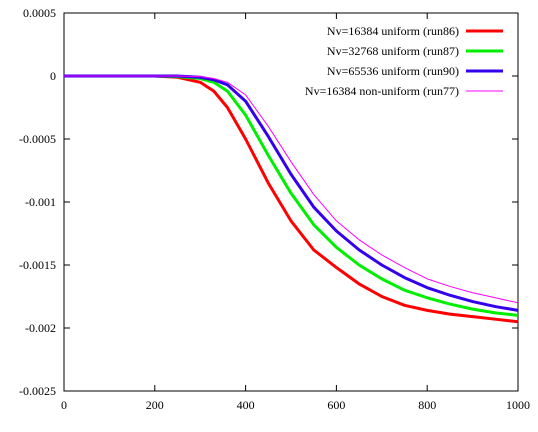  Describe the element at coordinates (427, 405) in the screenshot. I see `x-tick-label: 800` at that location.